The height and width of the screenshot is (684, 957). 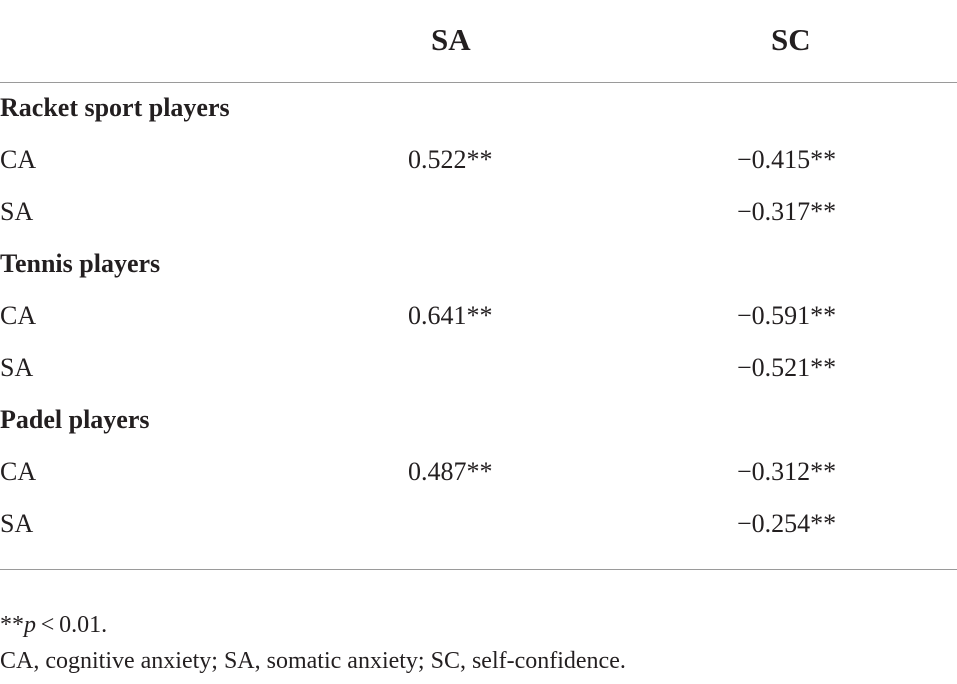 I want to click on cell-sa: 0.641**, so click(x=450, y=315).